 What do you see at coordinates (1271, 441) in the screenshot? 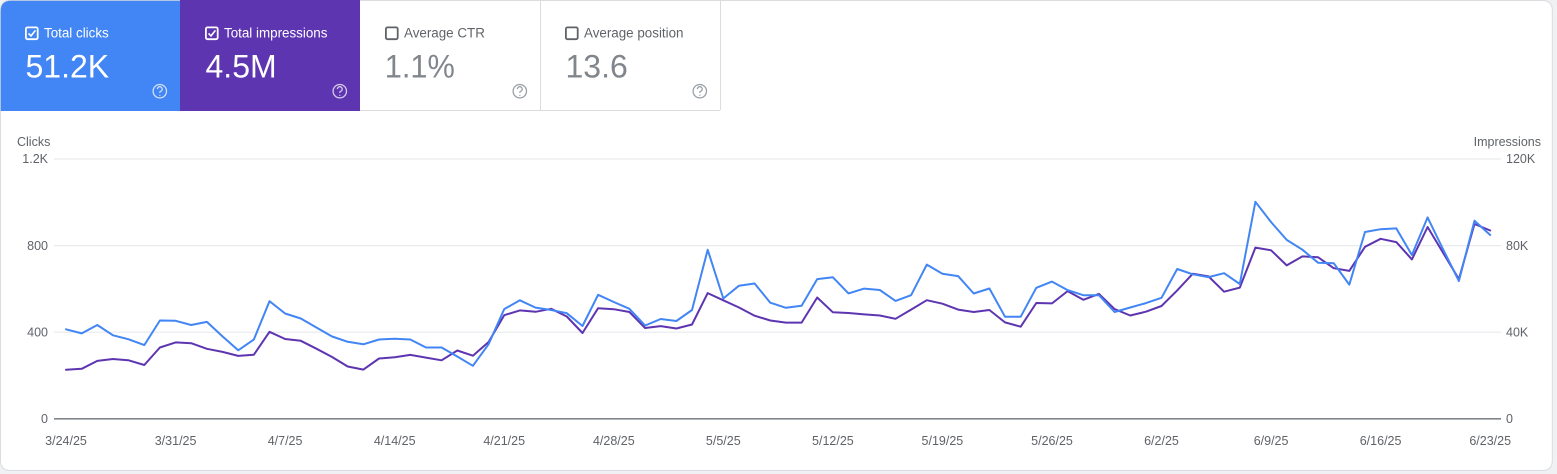
I see `svg-text: 6/9/25` at bounding box center [1271, 441].